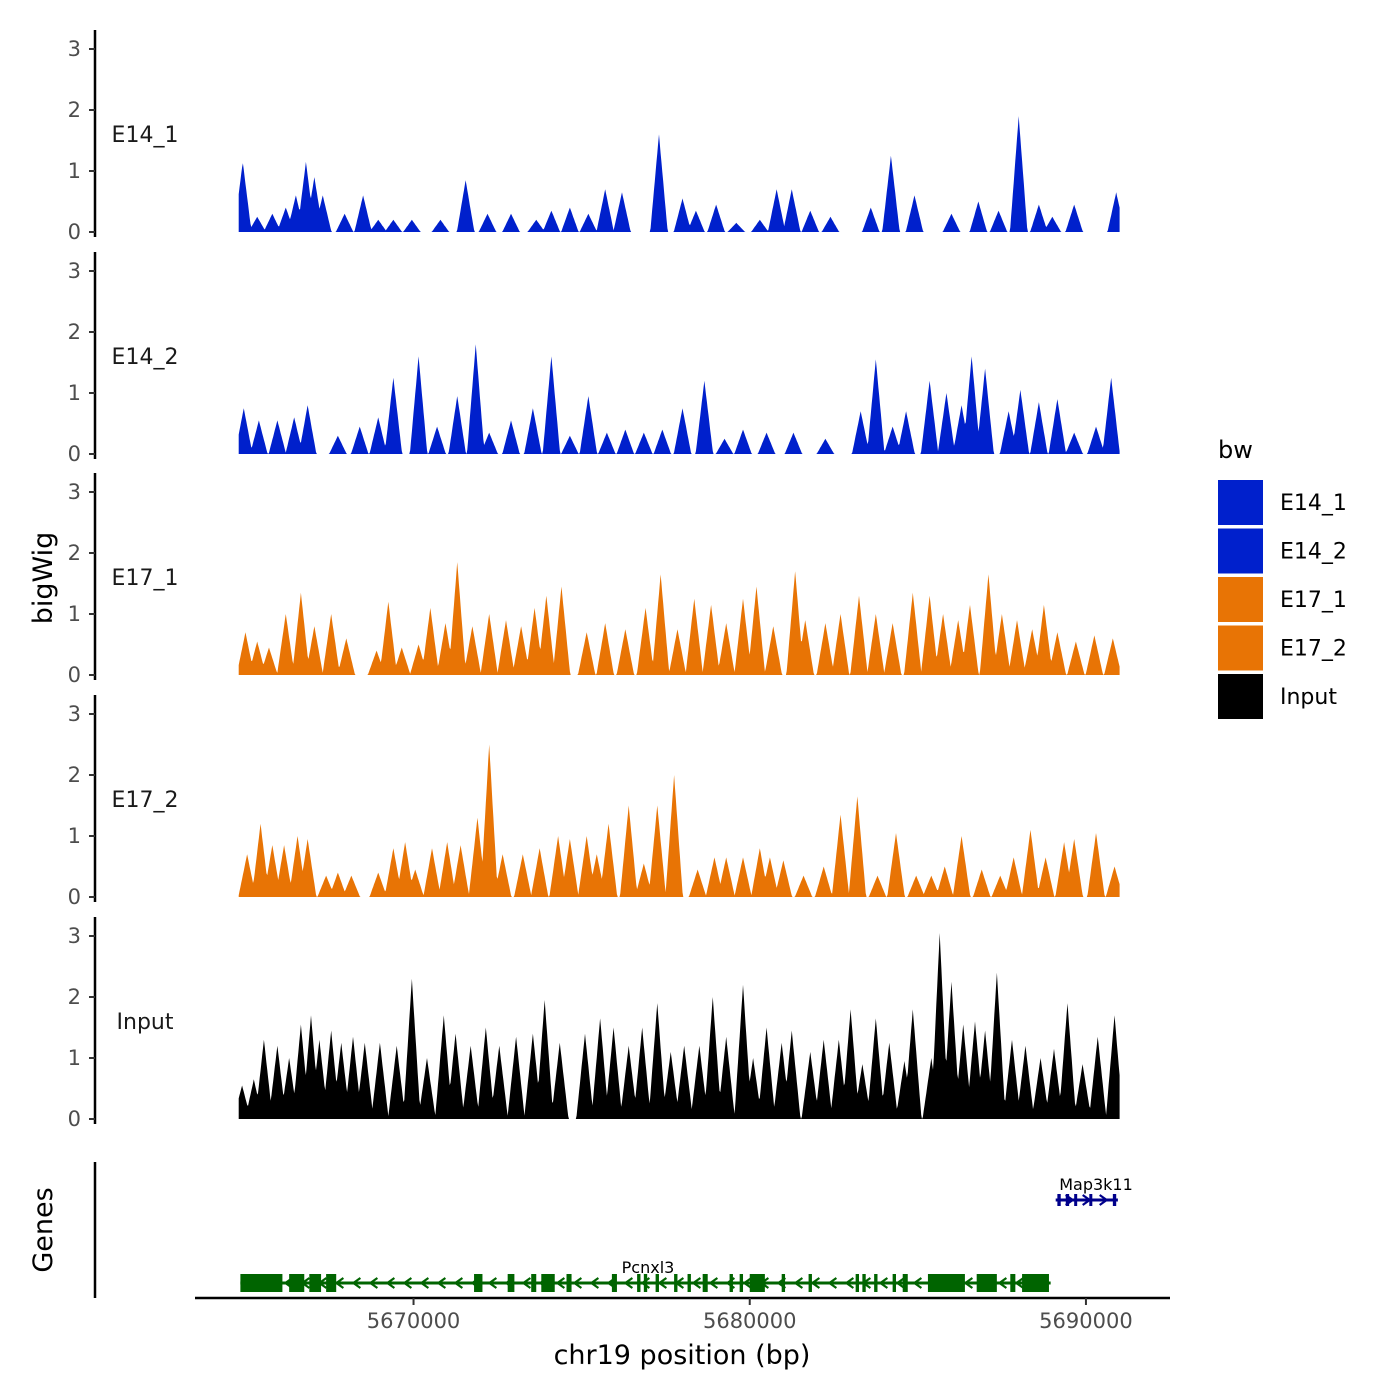  What do you see at coordinates (1313, 552) in the screenshot?
I see `legend-label-E14_2: E14_2` at bounding box center [1313, 552].